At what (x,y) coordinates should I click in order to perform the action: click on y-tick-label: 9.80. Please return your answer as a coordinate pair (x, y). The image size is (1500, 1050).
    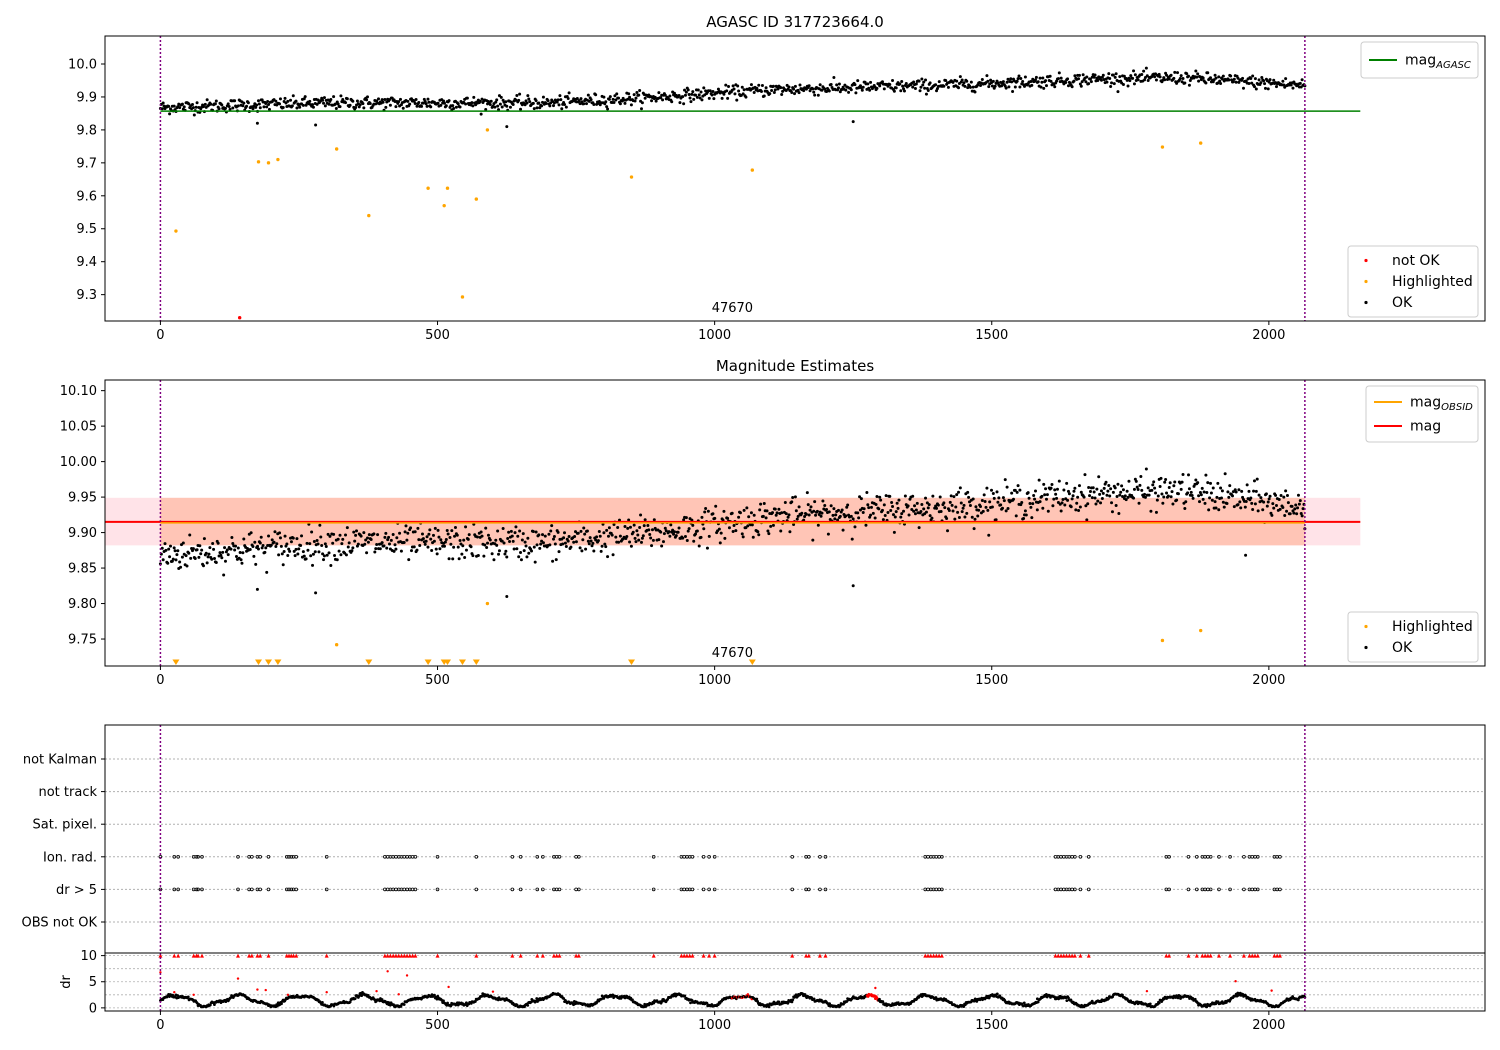
    Looking at the image, I should click on (82, 604).